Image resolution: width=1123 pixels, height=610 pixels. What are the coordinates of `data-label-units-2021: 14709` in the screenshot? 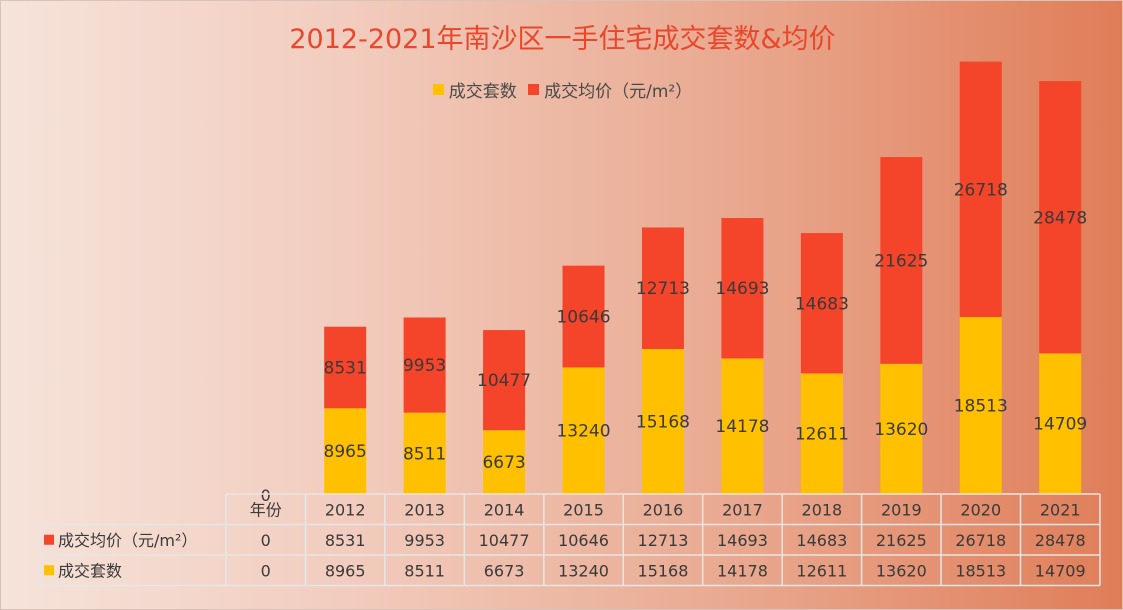 It's located at (1060, 425).